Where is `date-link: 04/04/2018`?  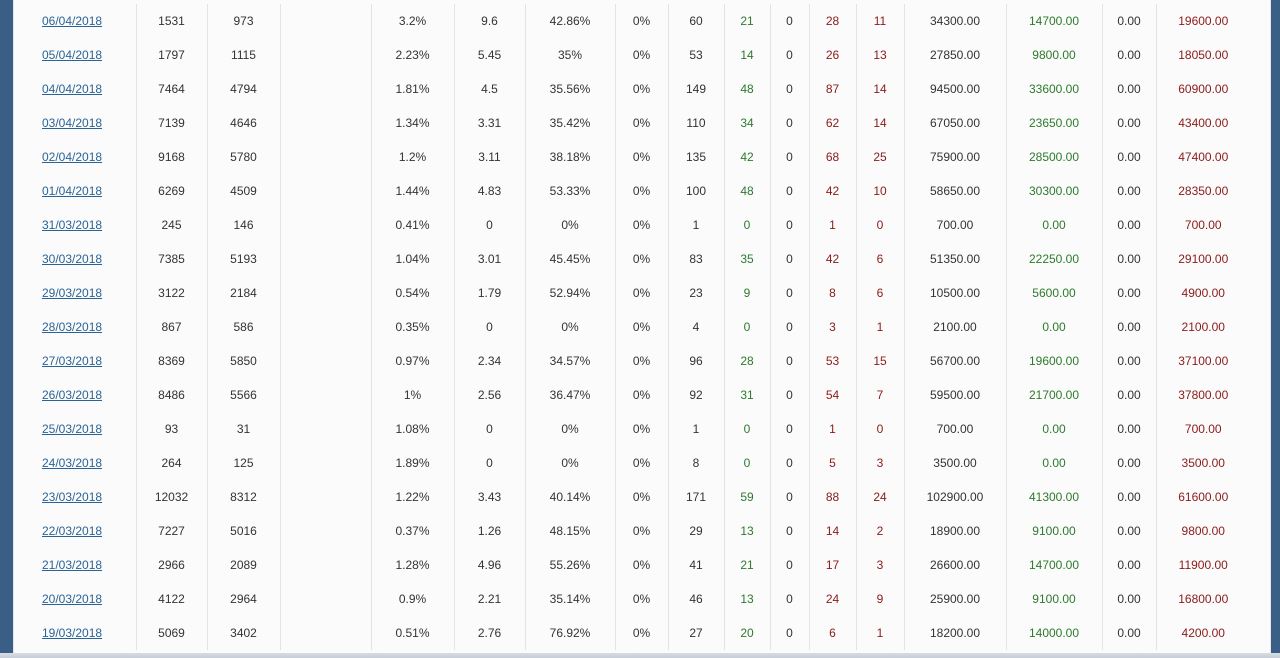
date-link: 04/04/2018 is located at coordinates (72, 89).